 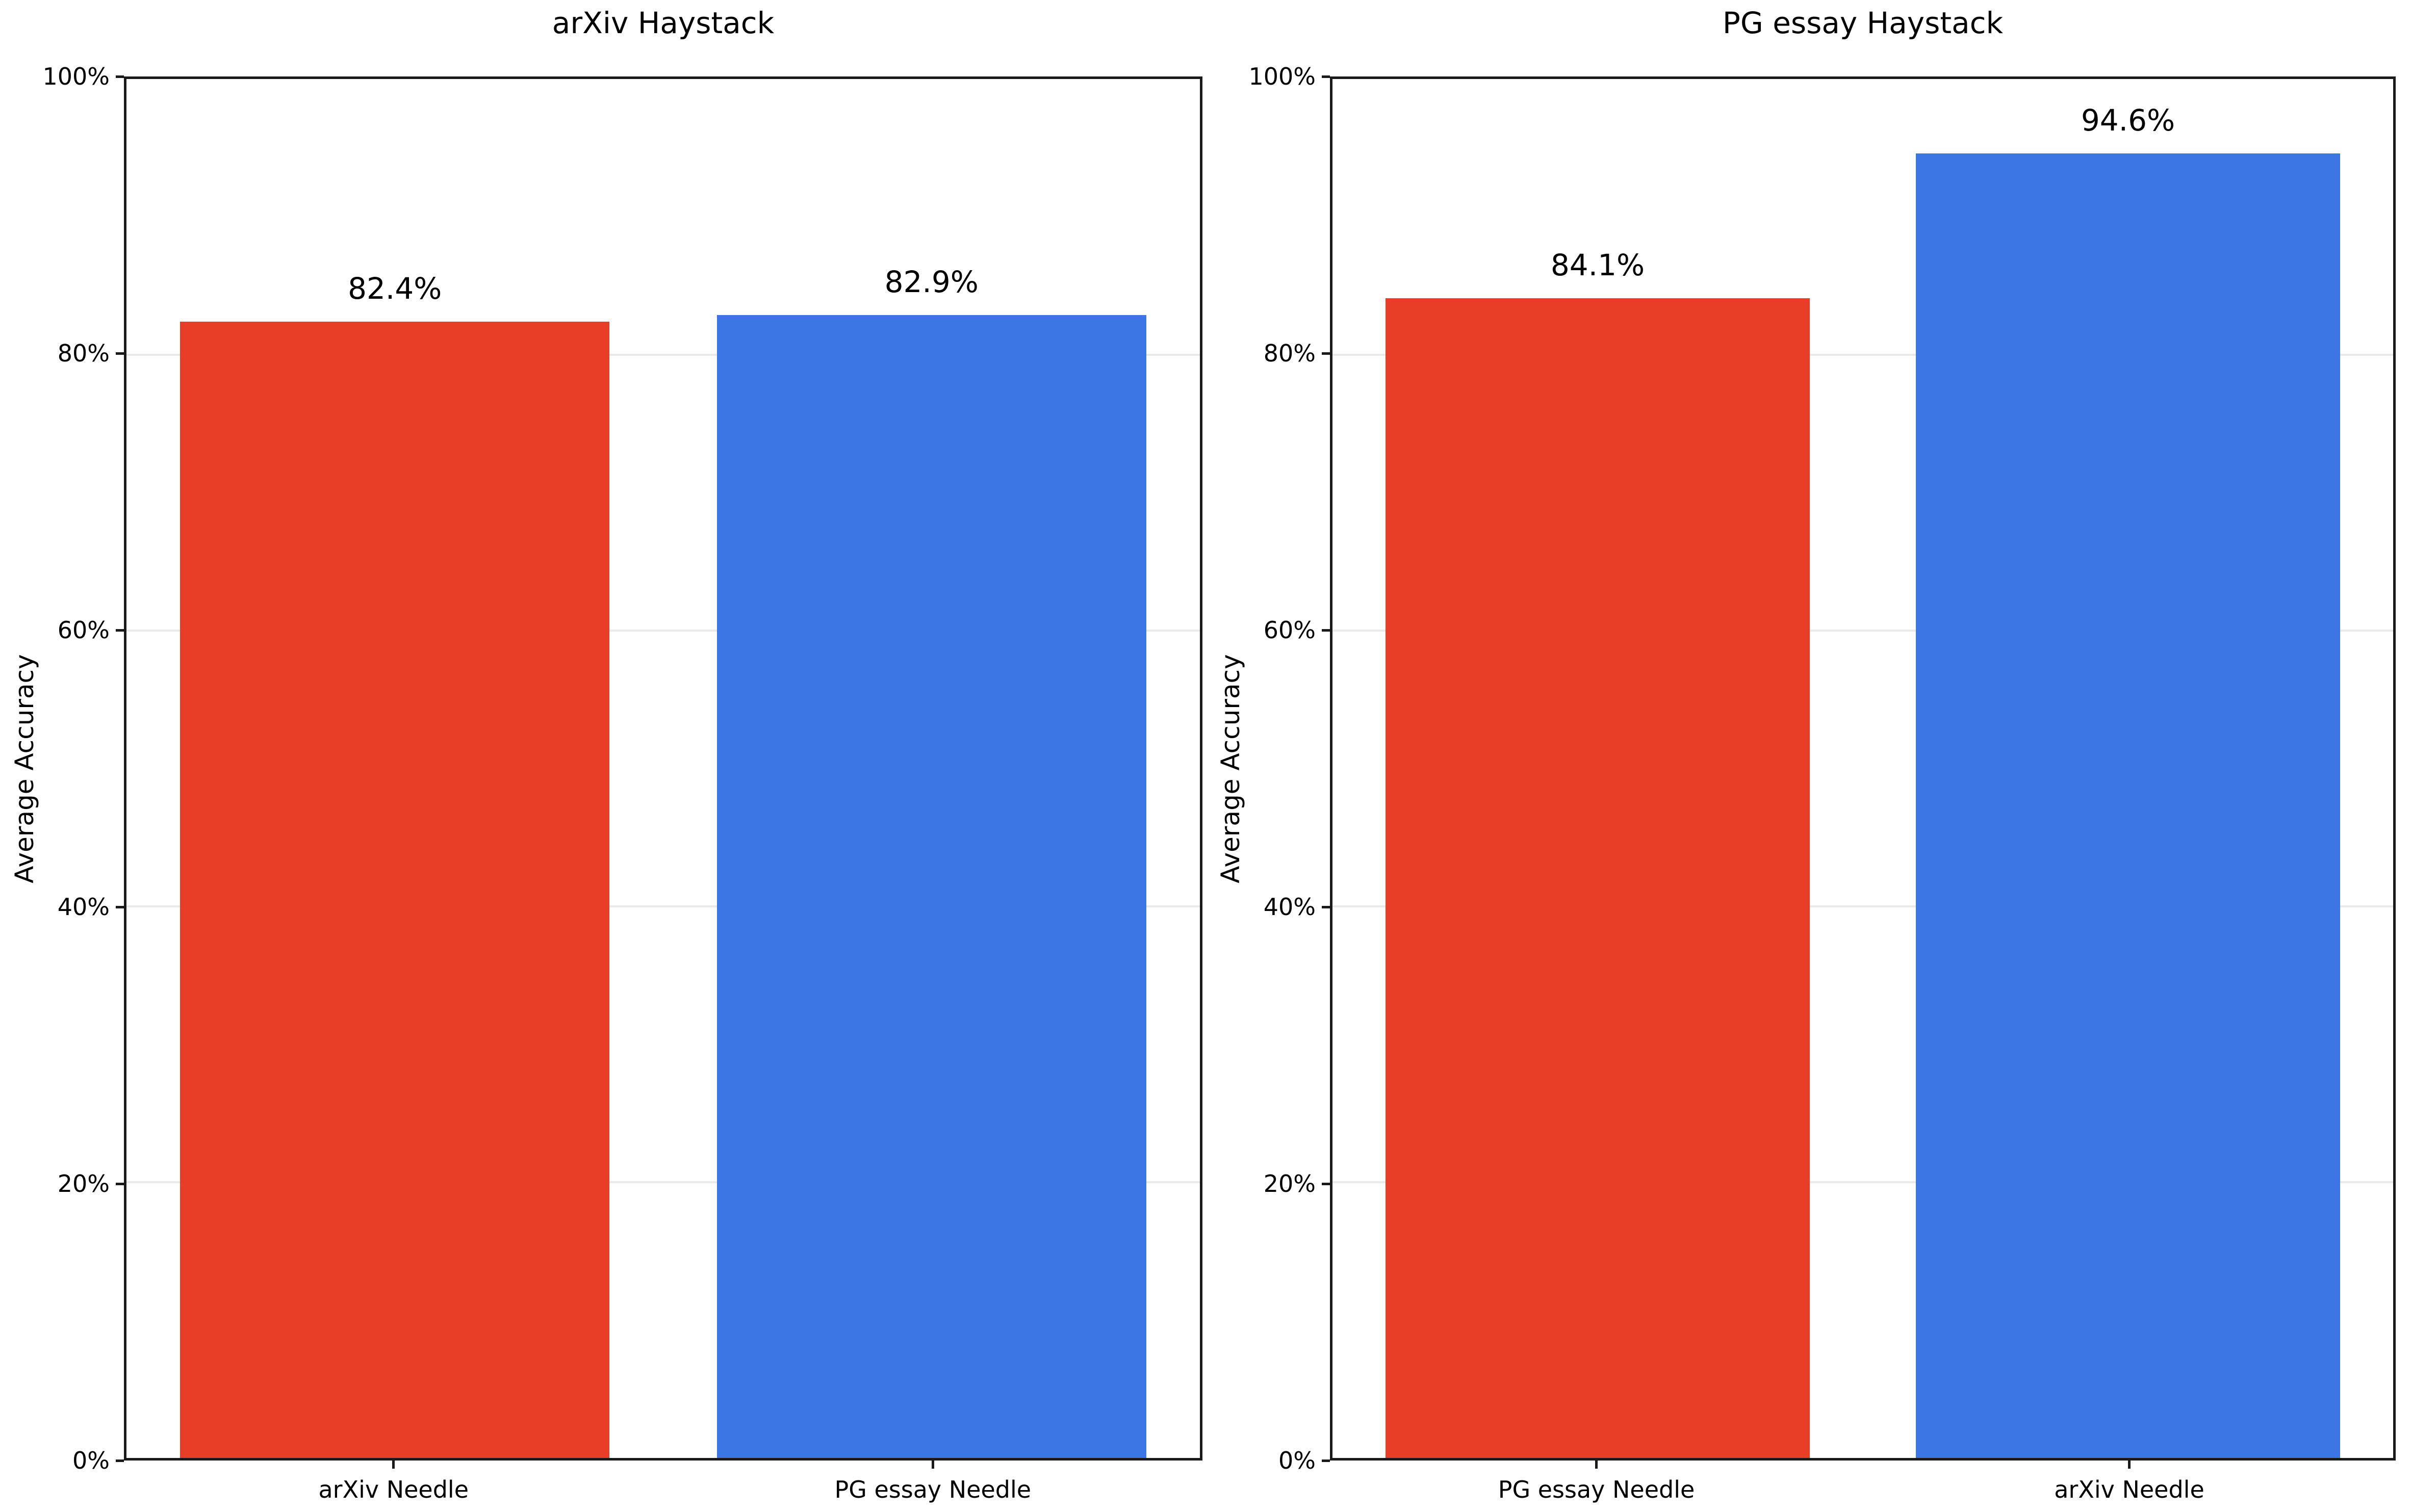 What do you see at coordinates (1597, 265) in the screenshot?
I see `bar-value-label: 84.1%` at bounding box center [1597, 265].